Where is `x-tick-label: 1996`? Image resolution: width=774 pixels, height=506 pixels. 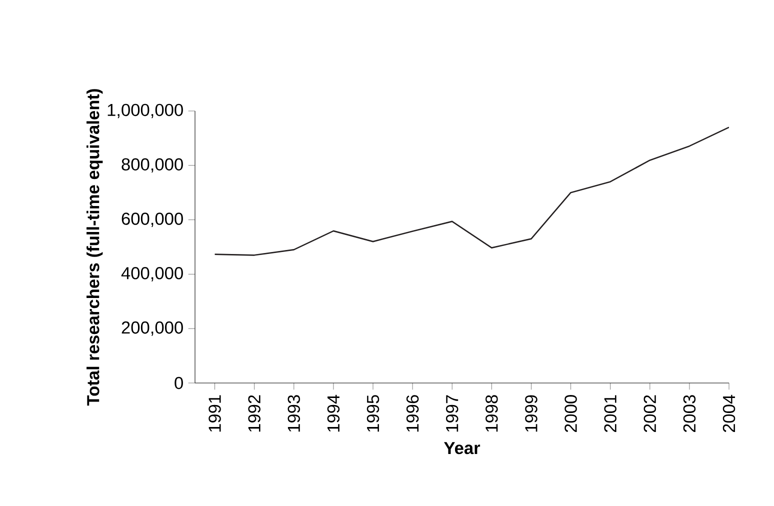
x-tick-label: 1996 is located at coordinates (412, 413).